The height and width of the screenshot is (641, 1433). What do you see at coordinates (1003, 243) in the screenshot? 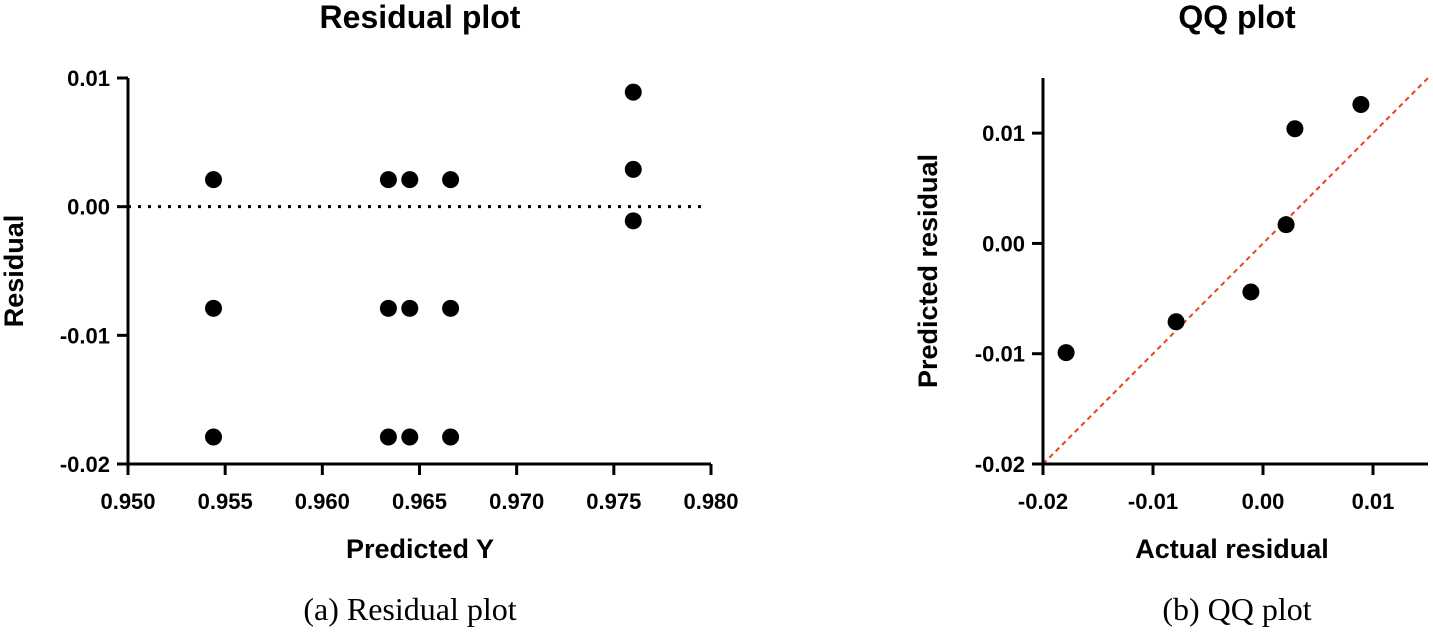
I see `qq-plot-y-tick-label: 0.00` at bounding box center [1003, 243].